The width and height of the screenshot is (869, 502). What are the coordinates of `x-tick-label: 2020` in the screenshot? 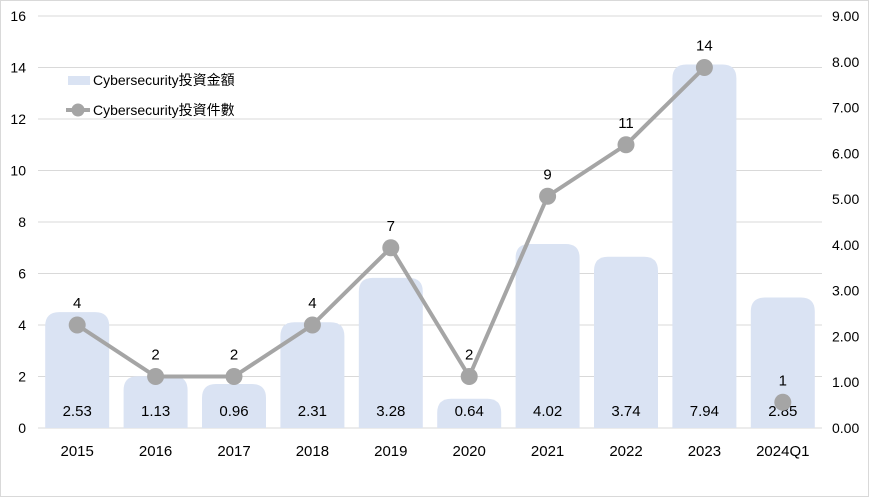 It's located at (469, 451).